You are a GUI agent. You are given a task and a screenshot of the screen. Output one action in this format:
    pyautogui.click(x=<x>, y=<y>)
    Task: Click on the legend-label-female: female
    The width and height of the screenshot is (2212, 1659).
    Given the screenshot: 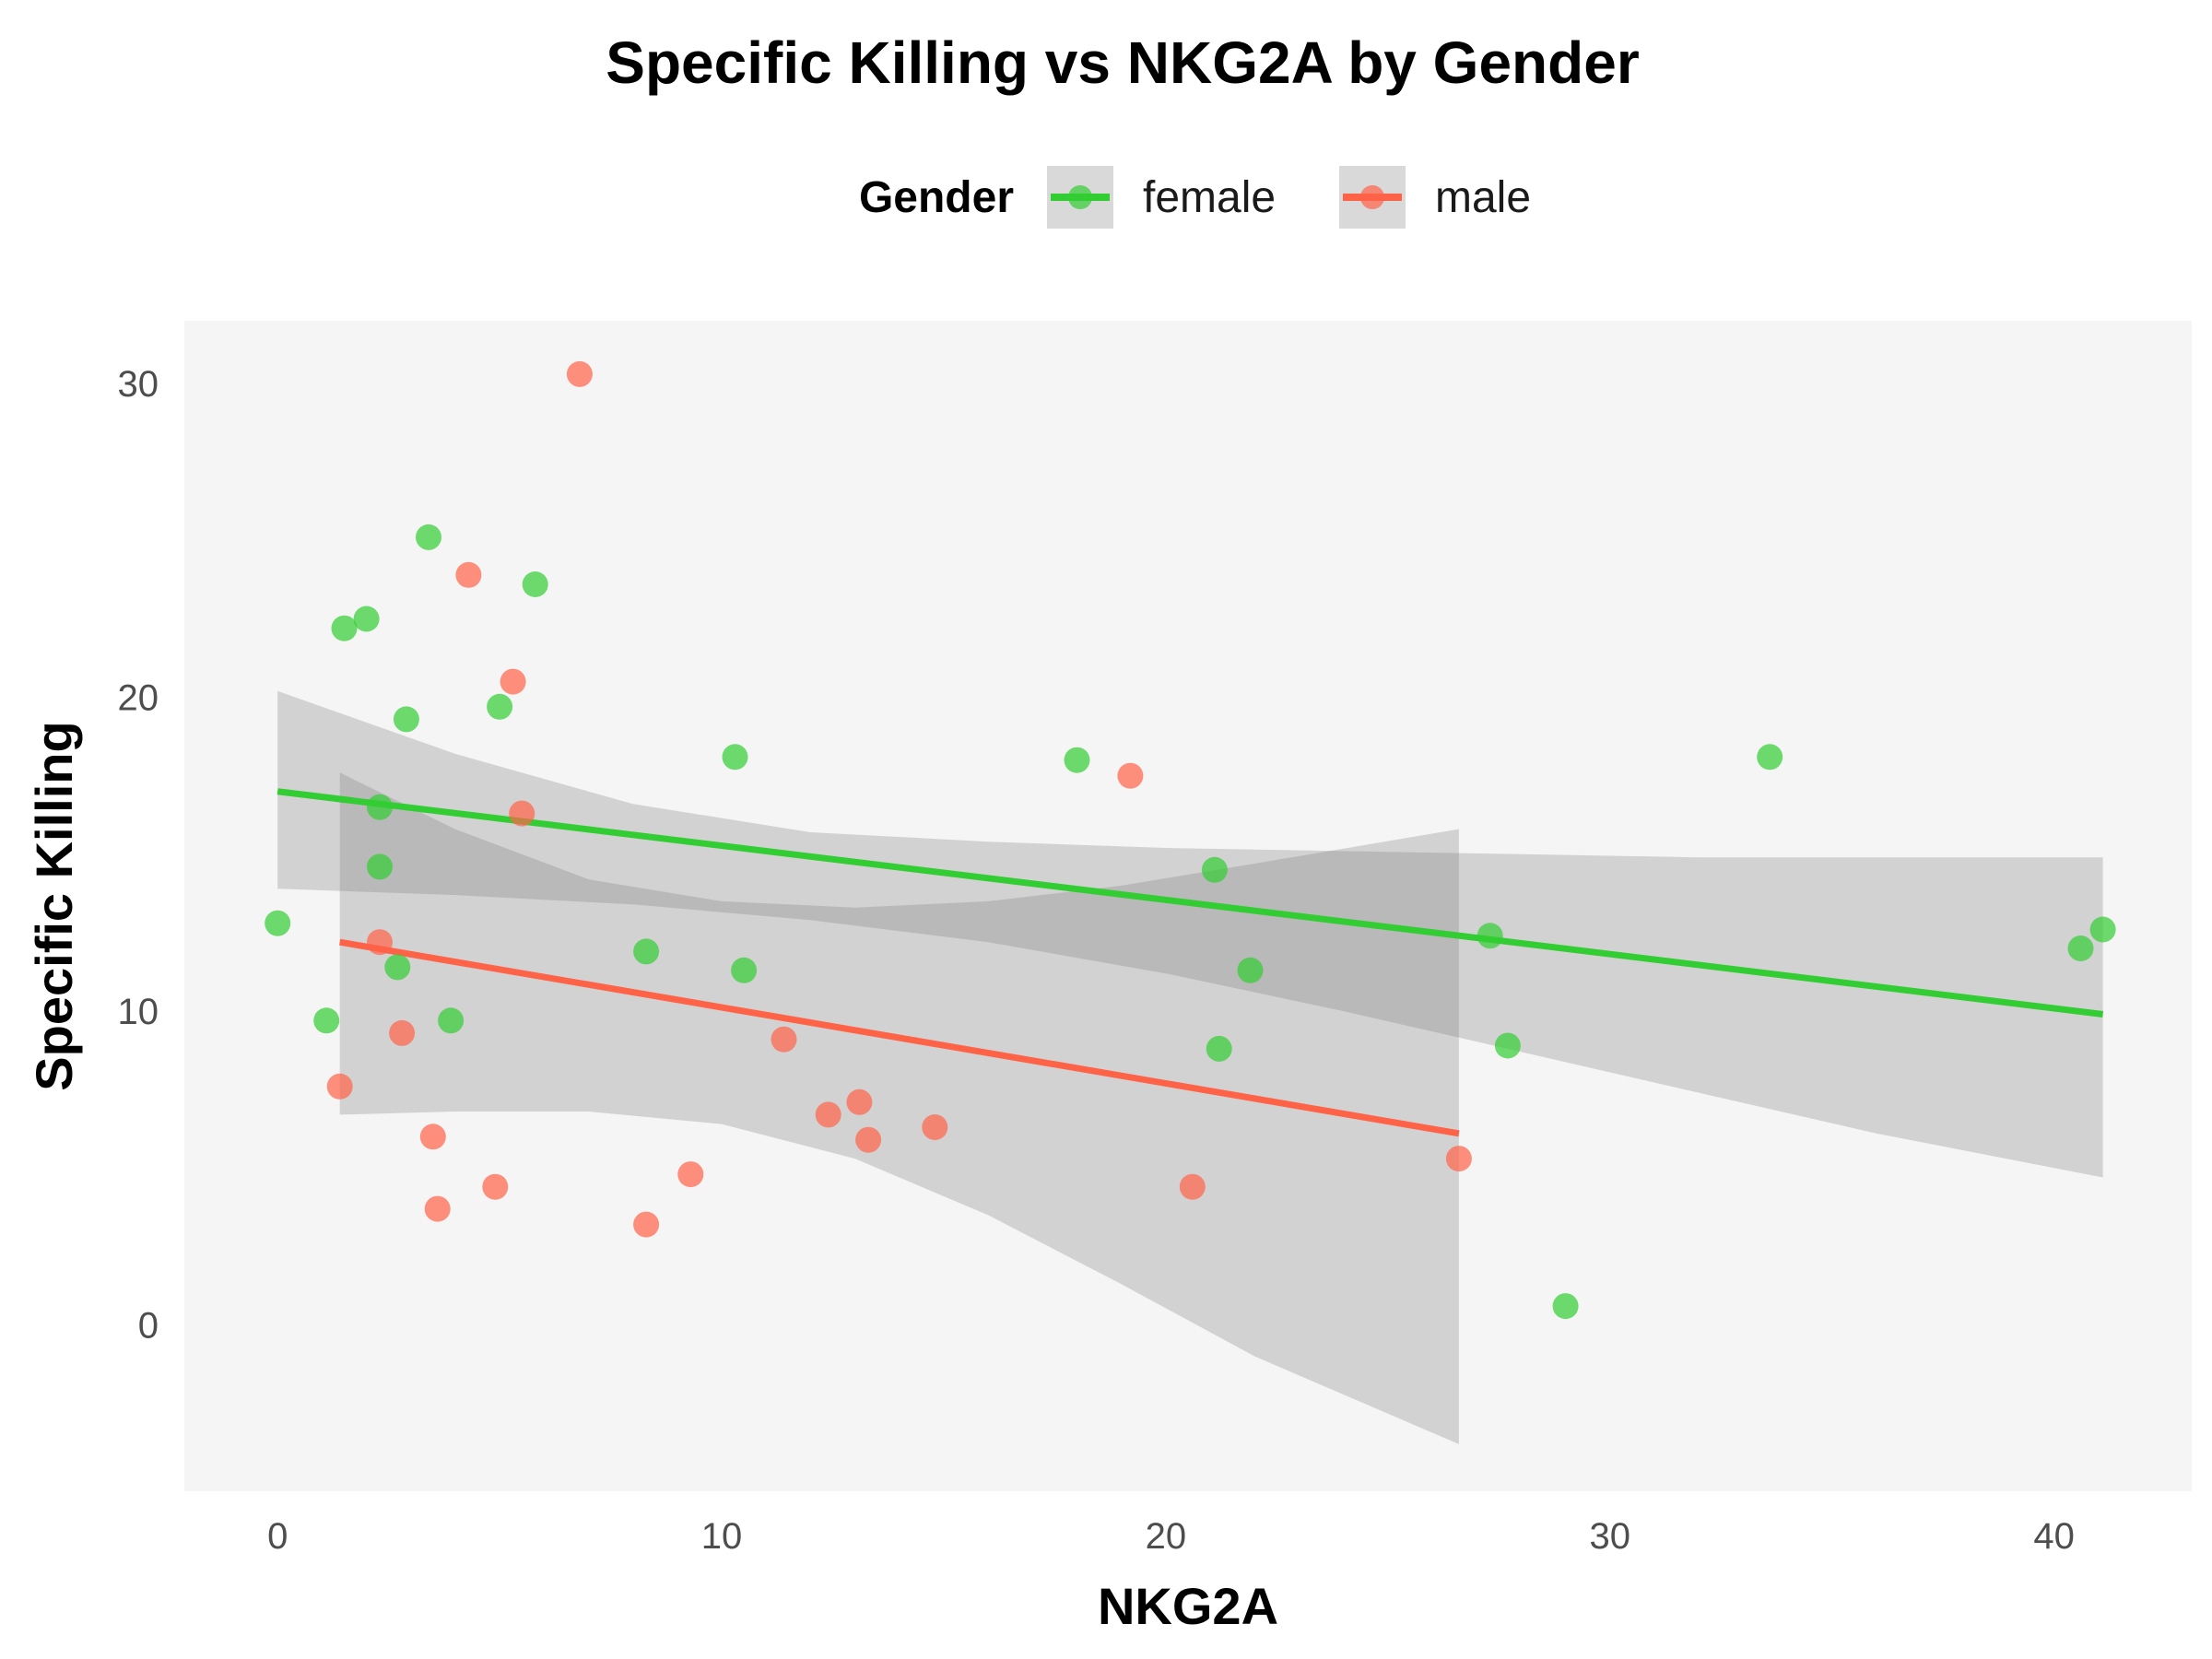 What is the action you would take?
    pyautogui.click(x=1209, y=197)
    